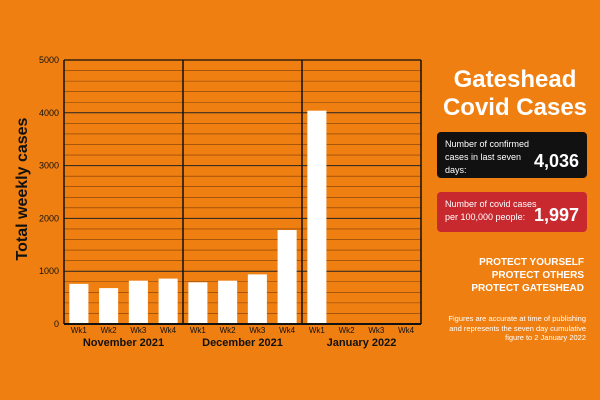  Describe the element at coordinates (531, 262) in the screenshot. I see `slogan-line-1: PROTECT YOURSELF` at that location.